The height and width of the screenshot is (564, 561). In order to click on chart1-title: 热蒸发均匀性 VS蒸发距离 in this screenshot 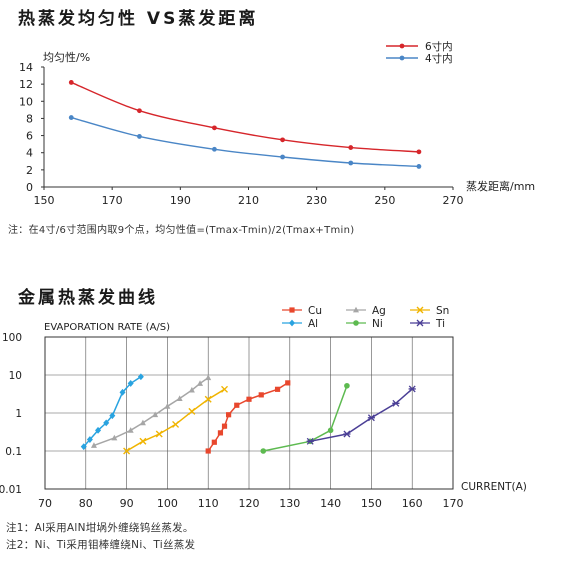, I will do `click(138, 19)`.